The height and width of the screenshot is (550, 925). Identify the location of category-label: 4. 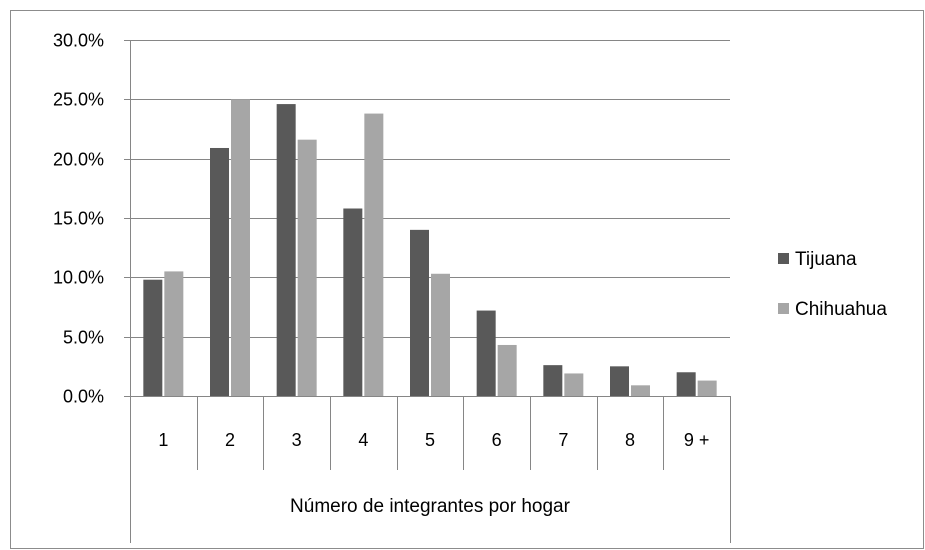
(363, 440).